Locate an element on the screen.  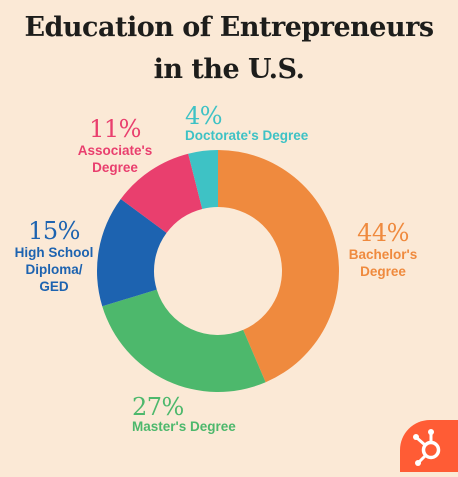
slice-label-highschool-line2: Diploma/ is located at coordinates (54, 269).